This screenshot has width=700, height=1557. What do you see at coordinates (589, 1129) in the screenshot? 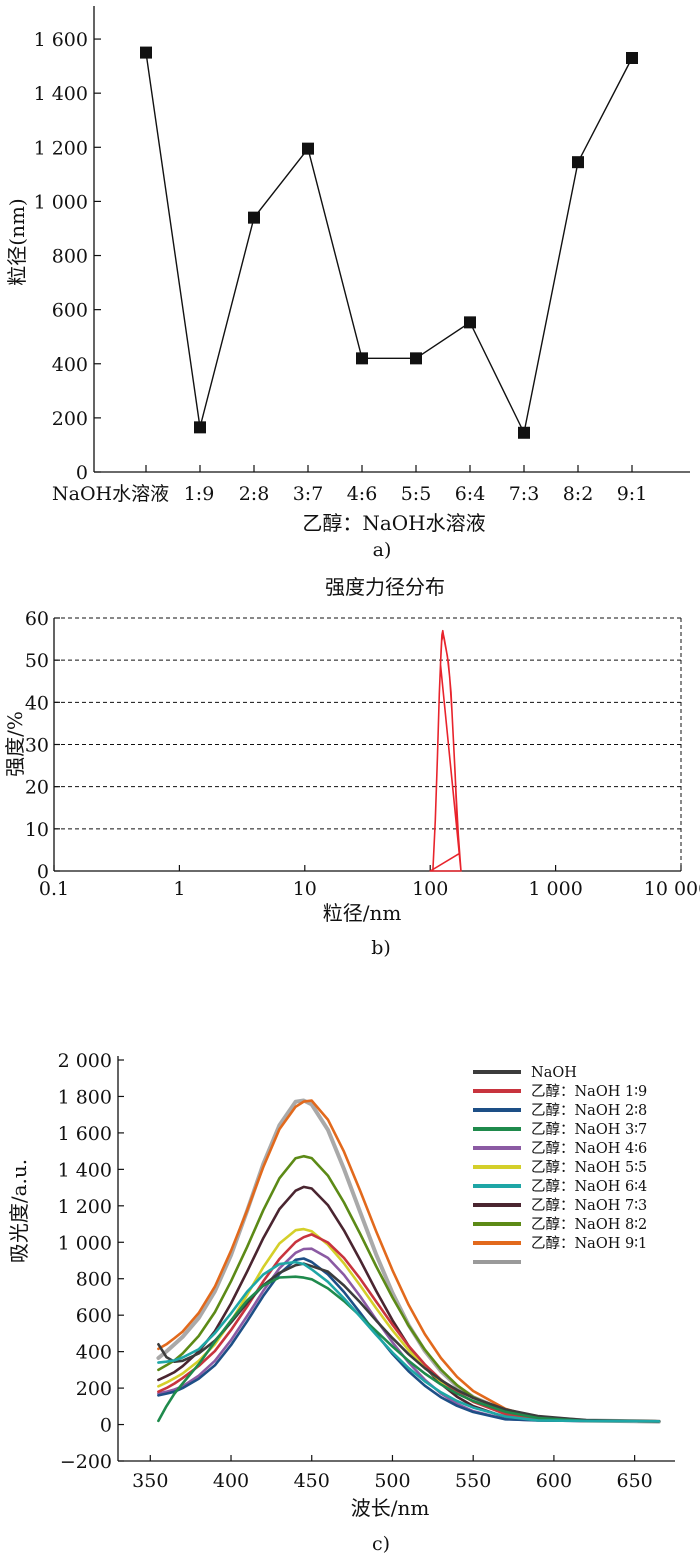
I see `chart-c-legend-label: 乙醇：NaOH 3∶7` at bounding box center [589, 1129].